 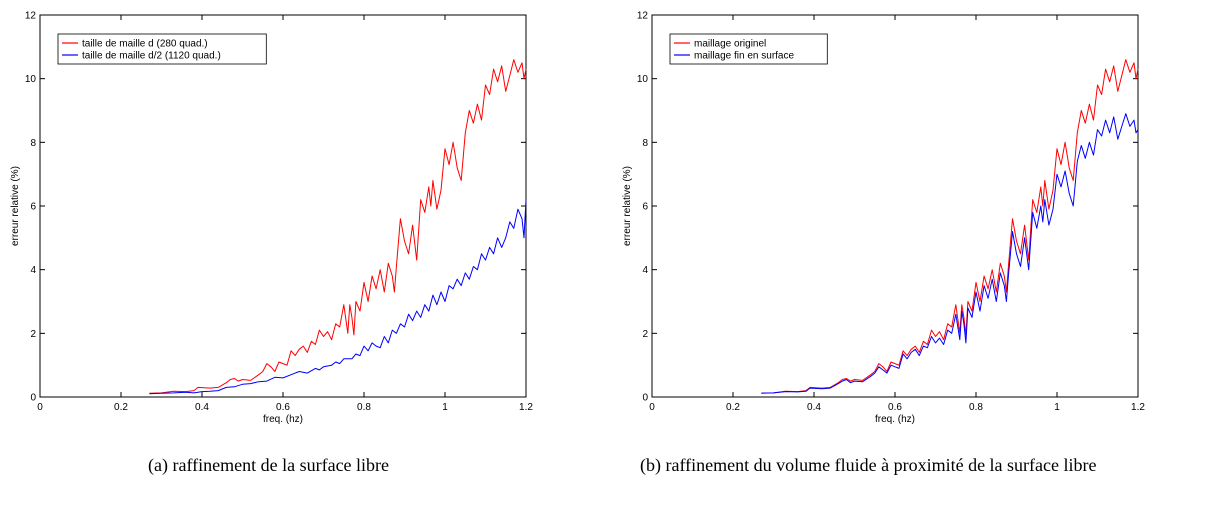 What do you see at coordinates (744, 56) in the screenshot?
I see `legend-entry: maillage fin en surface` at bounding box center [744, 56].